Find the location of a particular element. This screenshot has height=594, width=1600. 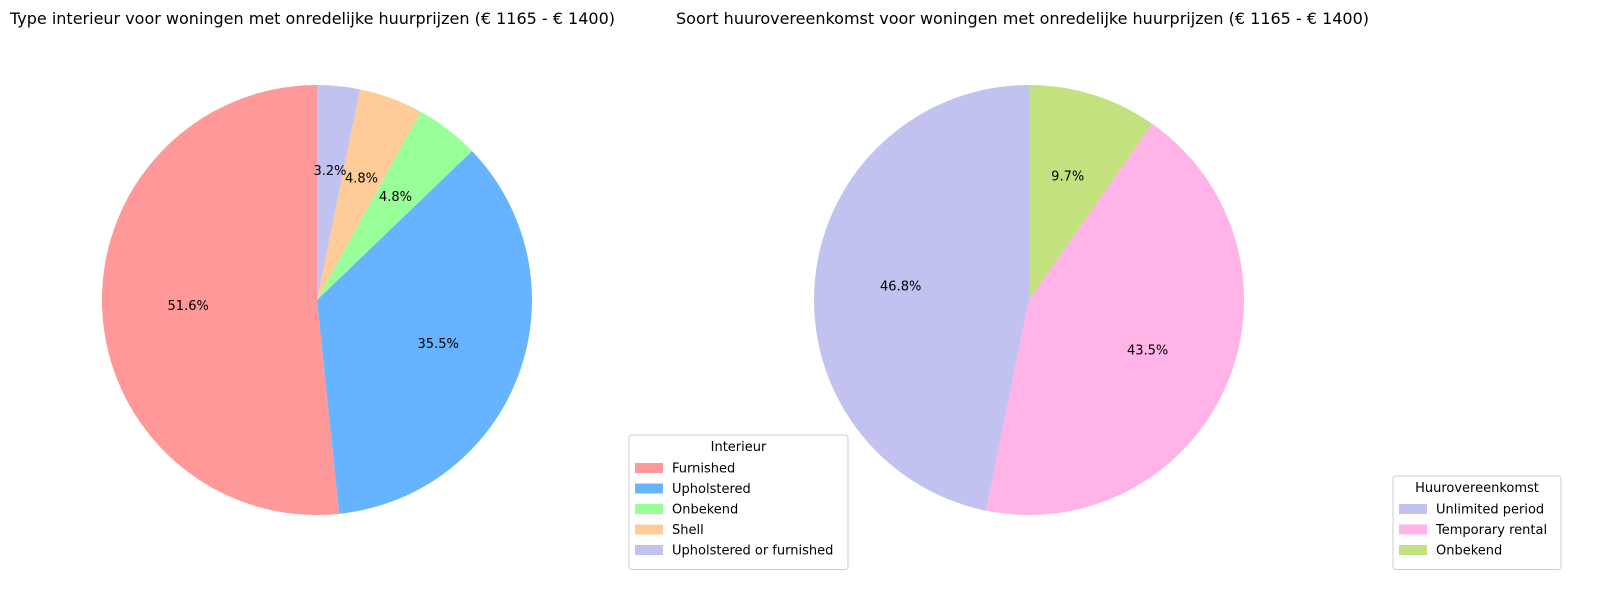

interieur-slice-label-onbekend: 4.8% is located at coordinates (395, 197).